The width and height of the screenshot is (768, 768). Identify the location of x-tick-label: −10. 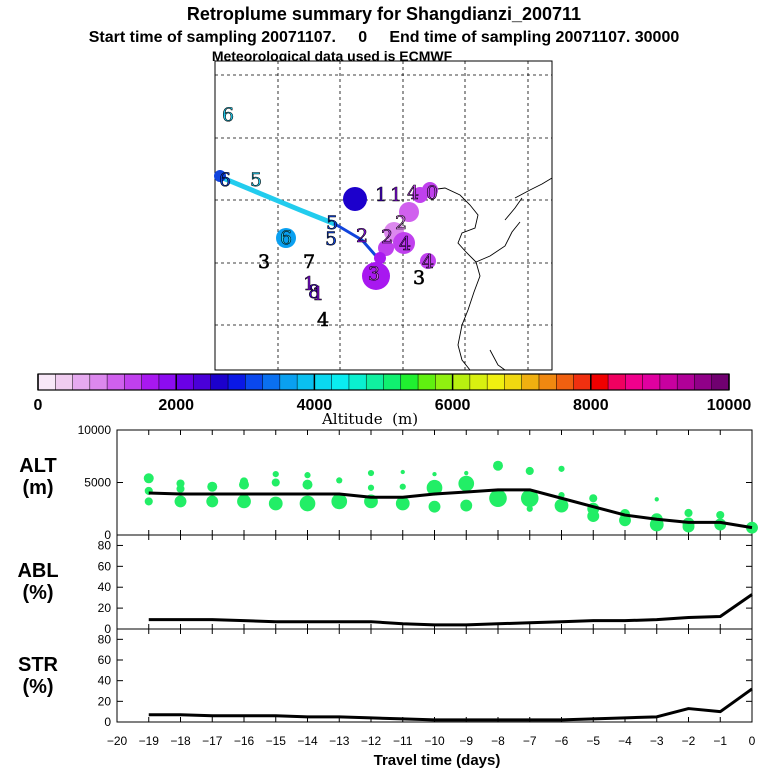
(434, 741).